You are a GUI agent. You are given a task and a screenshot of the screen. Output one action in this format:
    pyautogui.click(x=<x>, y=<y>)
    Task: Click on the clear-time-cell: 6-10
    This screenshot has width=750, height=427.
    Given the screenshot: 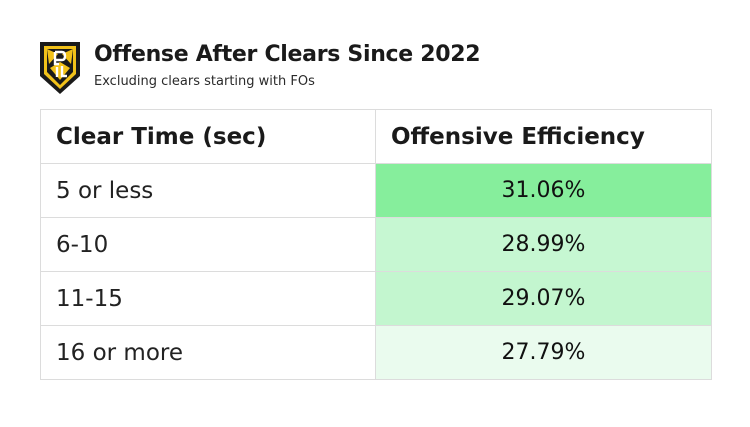 What is the action you would take?
    pyautogui.click(x=208, y=244)
    